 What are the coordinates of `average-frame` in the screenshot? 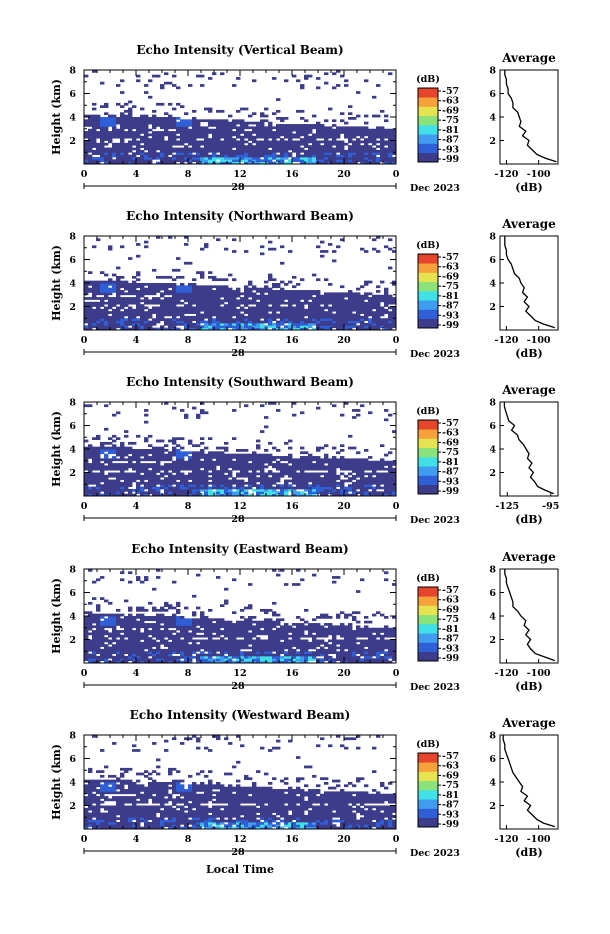 It's located at (529, 117).